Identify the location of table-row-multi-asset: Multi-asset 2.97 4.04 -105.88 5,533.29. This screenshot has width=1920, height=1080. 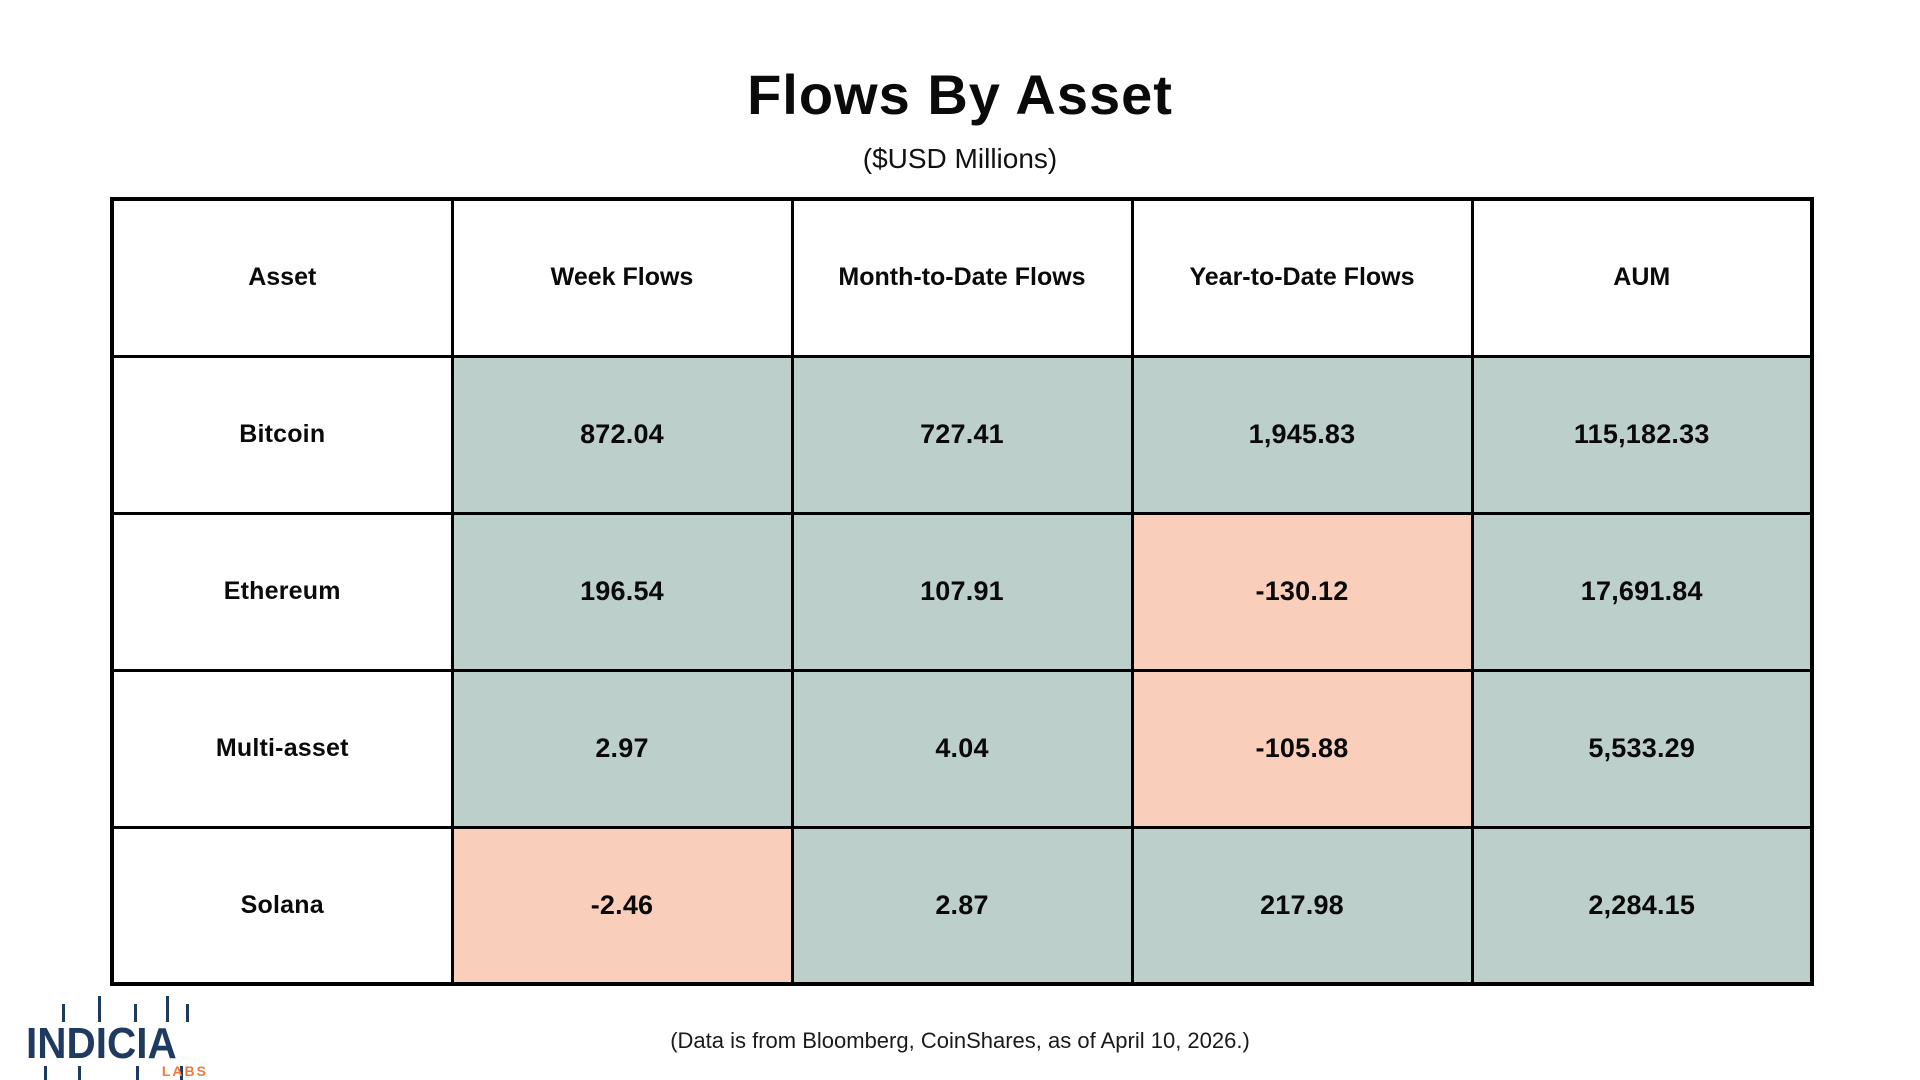
(962, 748).